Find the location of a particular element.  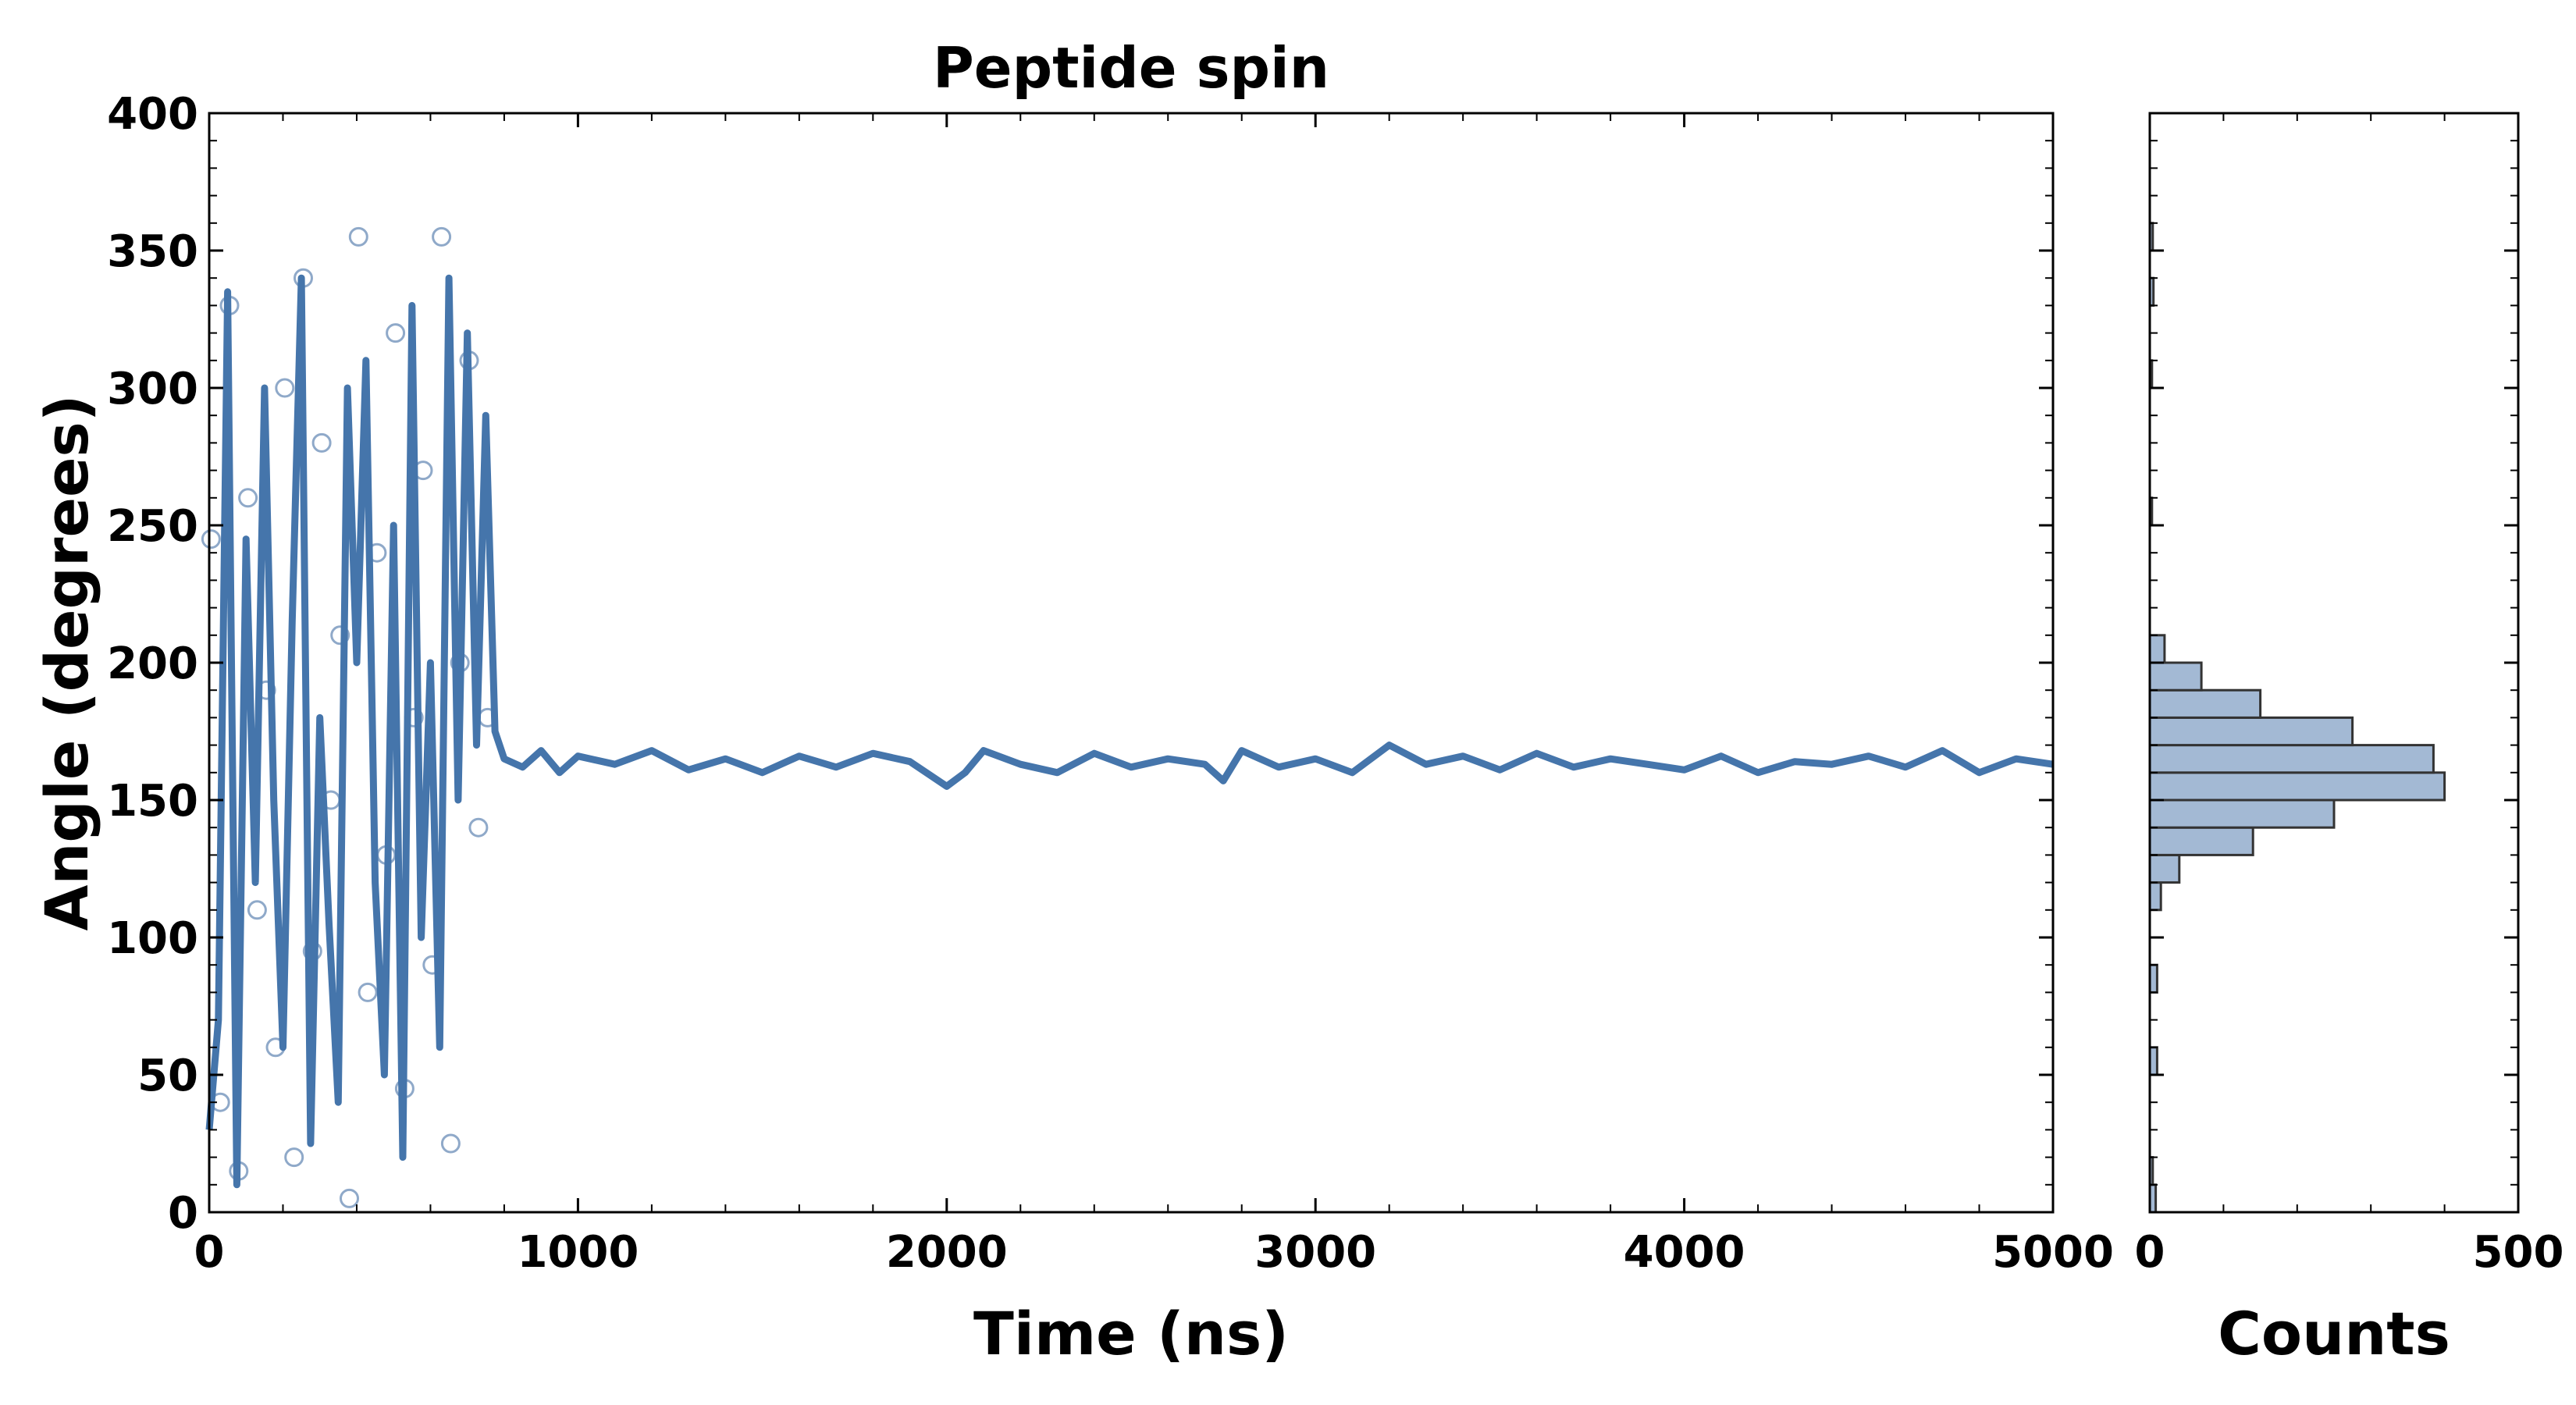

x-tick-label: 2000 is located at coordinates (947, 1252).